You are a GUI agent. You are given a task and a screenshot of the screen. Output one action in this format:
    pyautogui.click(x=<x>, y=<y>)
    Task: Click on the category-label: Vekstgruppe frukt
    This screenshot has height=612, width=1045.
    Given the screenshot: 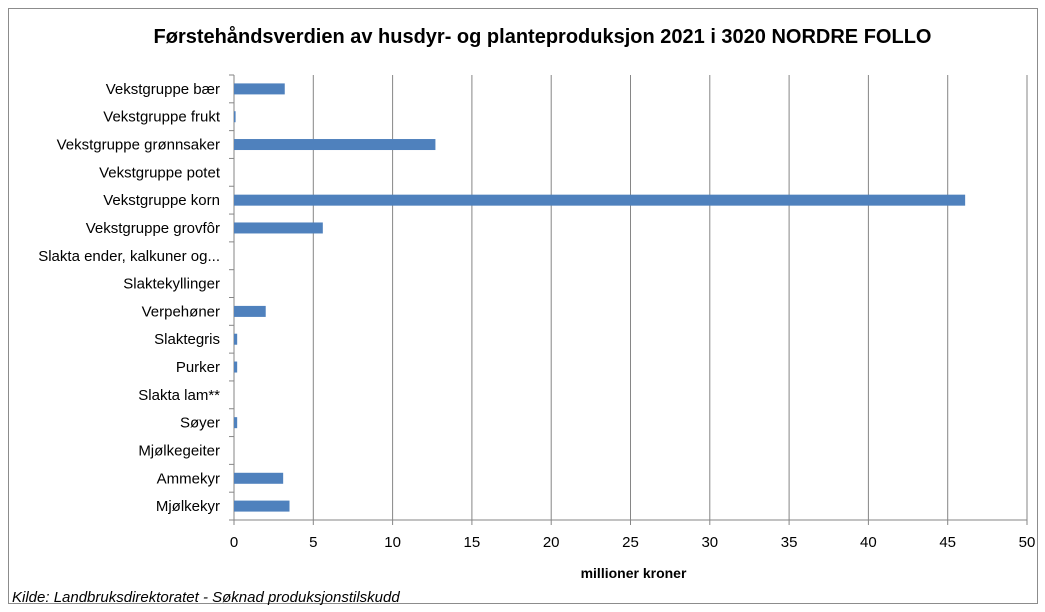 What is the action you would take?
    pyautogui.click(x=162, y=117)
    